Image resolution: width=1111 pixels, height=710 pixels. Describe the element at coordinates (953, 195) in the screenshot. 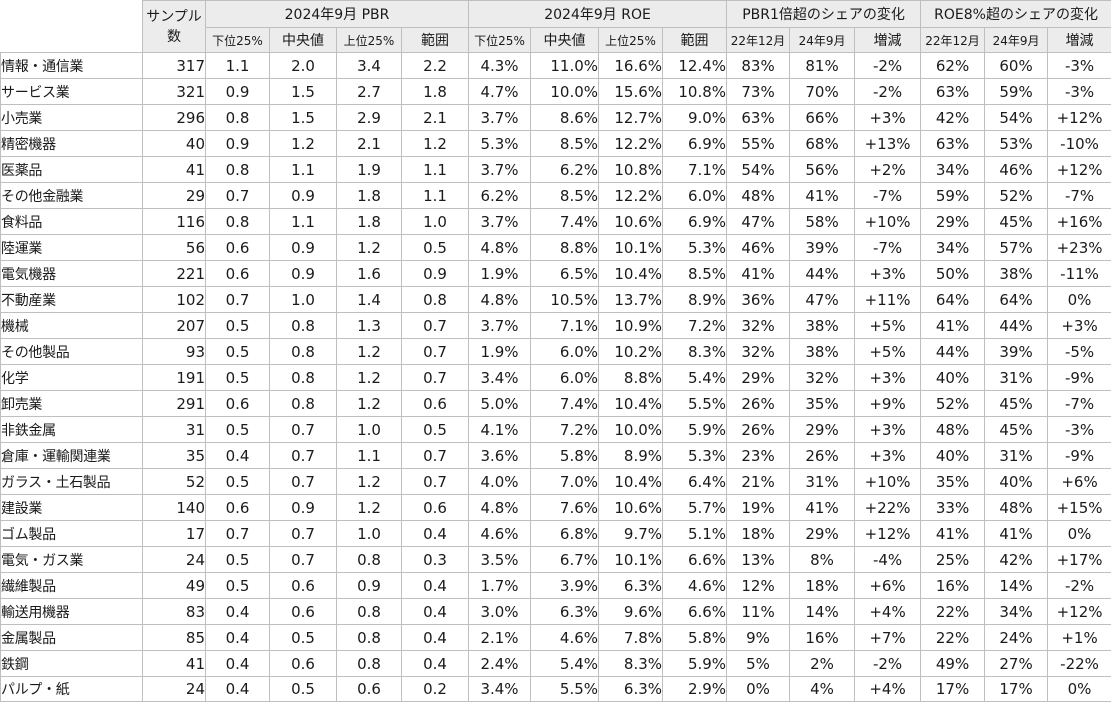

I see `roe-share-2212-cell: 59%` at that location.